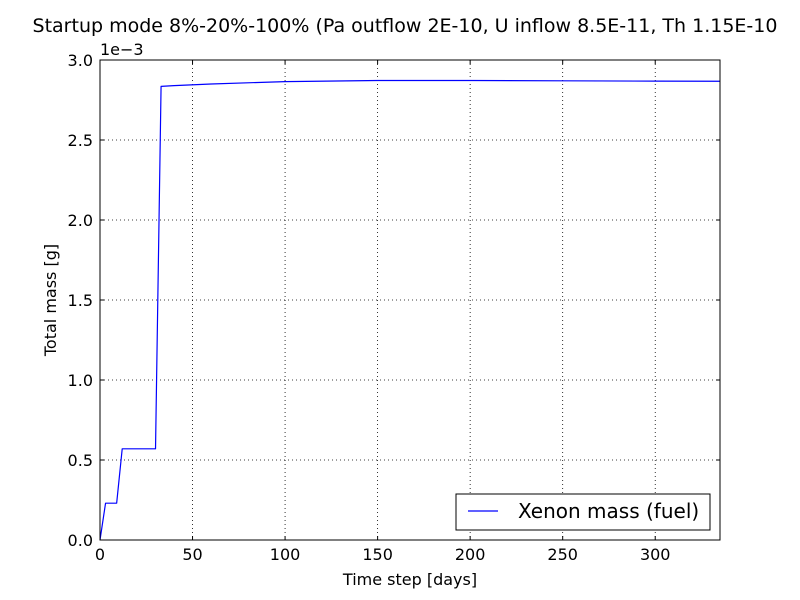 The height and width of the screenshot is (600, 800). Describe the element at coordinates (409, 579) in the screenshot. I see `x-axis-label: Time step [days]` at that location.